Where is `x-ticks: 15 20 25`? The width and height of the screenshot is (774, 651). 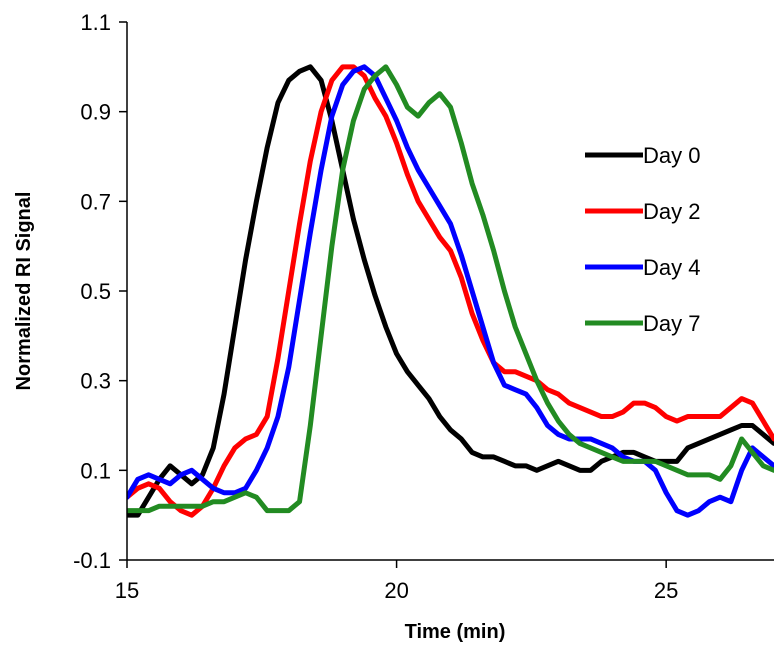
x-ticks: 15 20 25 is located at coordinates (396, 581).